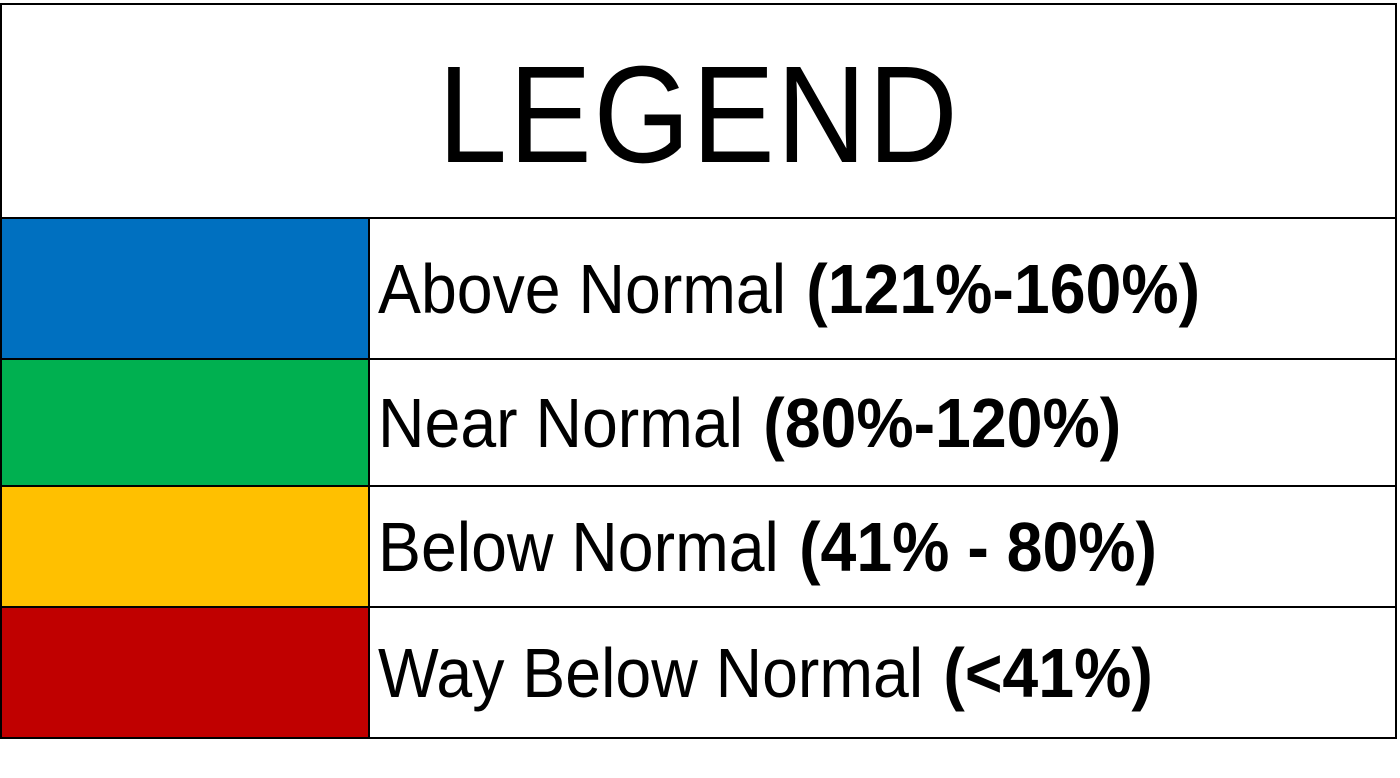  Describe the element at coordinates (186, 422) in the screenshot. I see `color-swatch-near-normal` at that location.